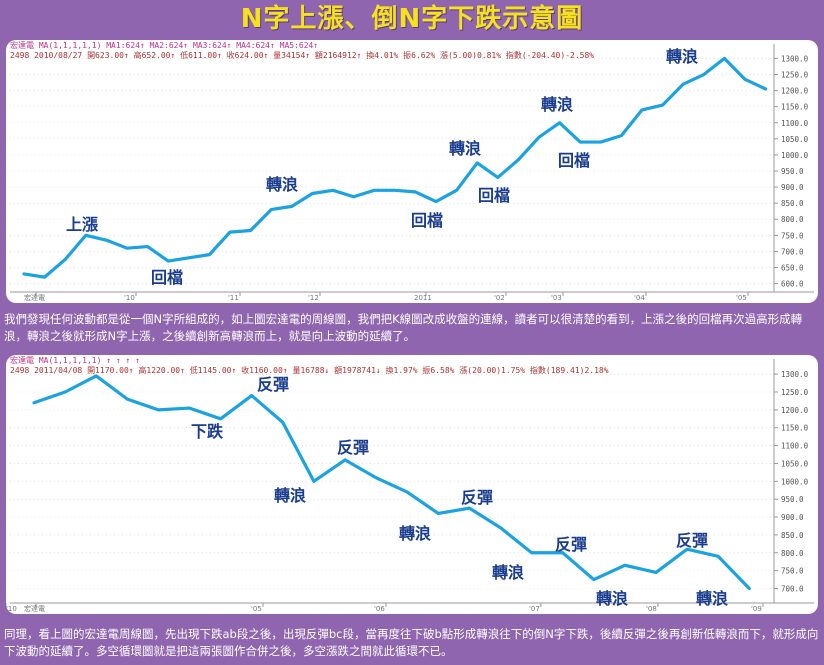 Image resolution: width=824 pixels, height=665 pixels. I want to click on page-title: N字上漲、倒N字下跌示意圖, so click(412, 19).